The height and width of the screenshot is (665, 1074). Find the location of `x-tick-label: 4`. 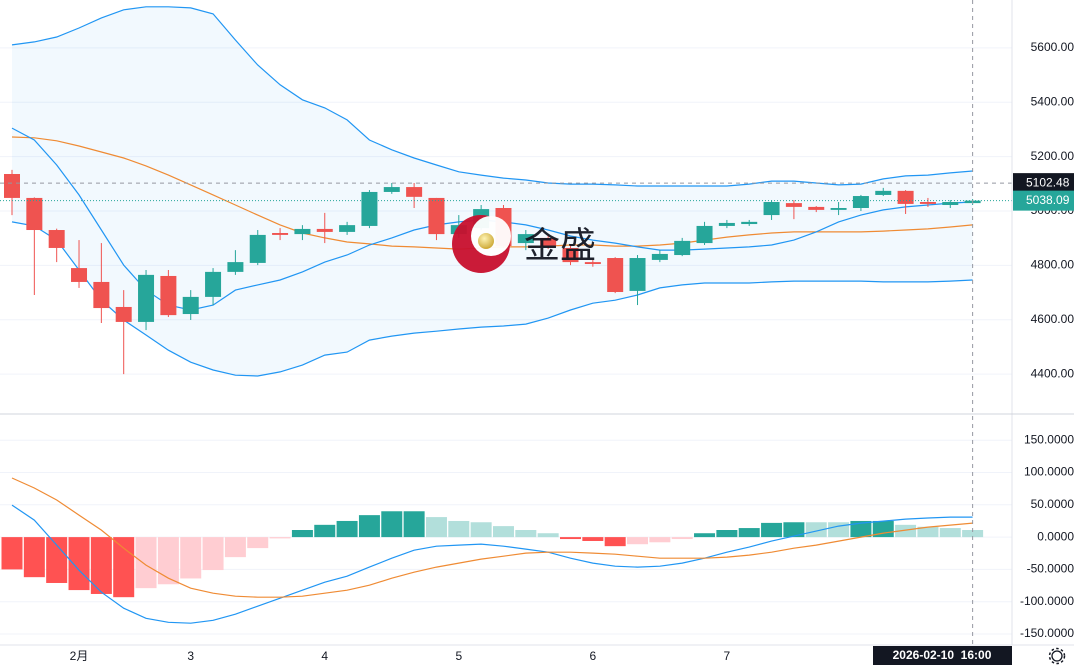

x-tick-label: 4 is located at coordinates (324, 656).